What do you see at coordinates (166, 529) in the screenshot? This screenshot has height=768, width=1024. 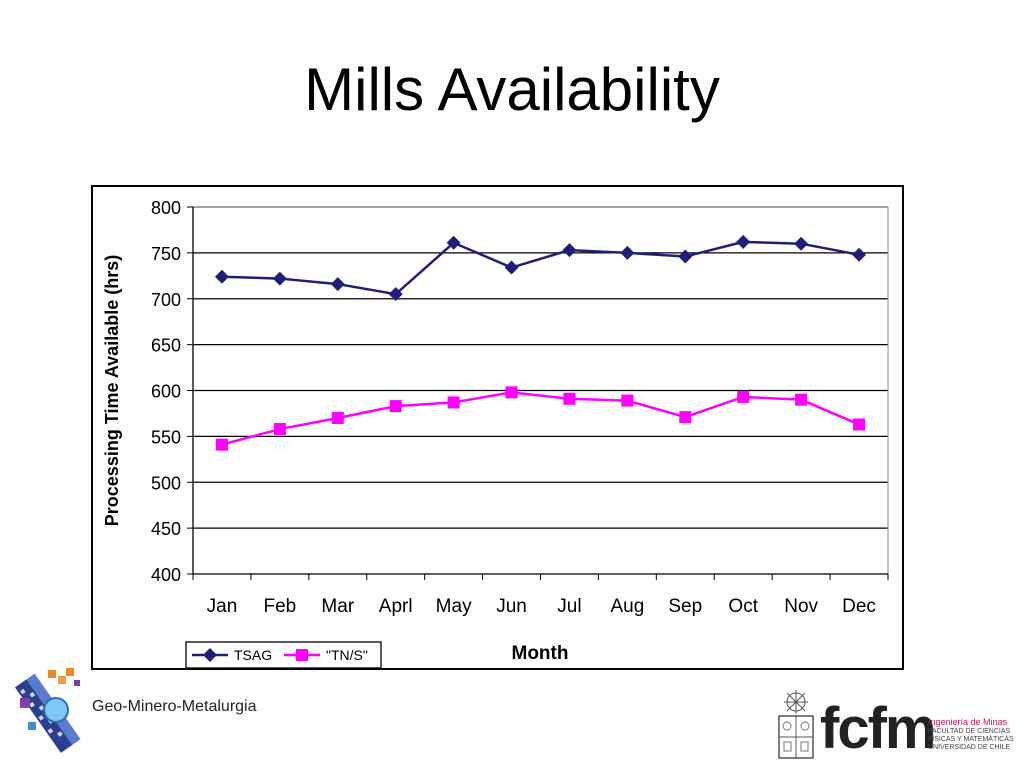 I see `y-tick-label: 450` at bounding box center [166, 529].